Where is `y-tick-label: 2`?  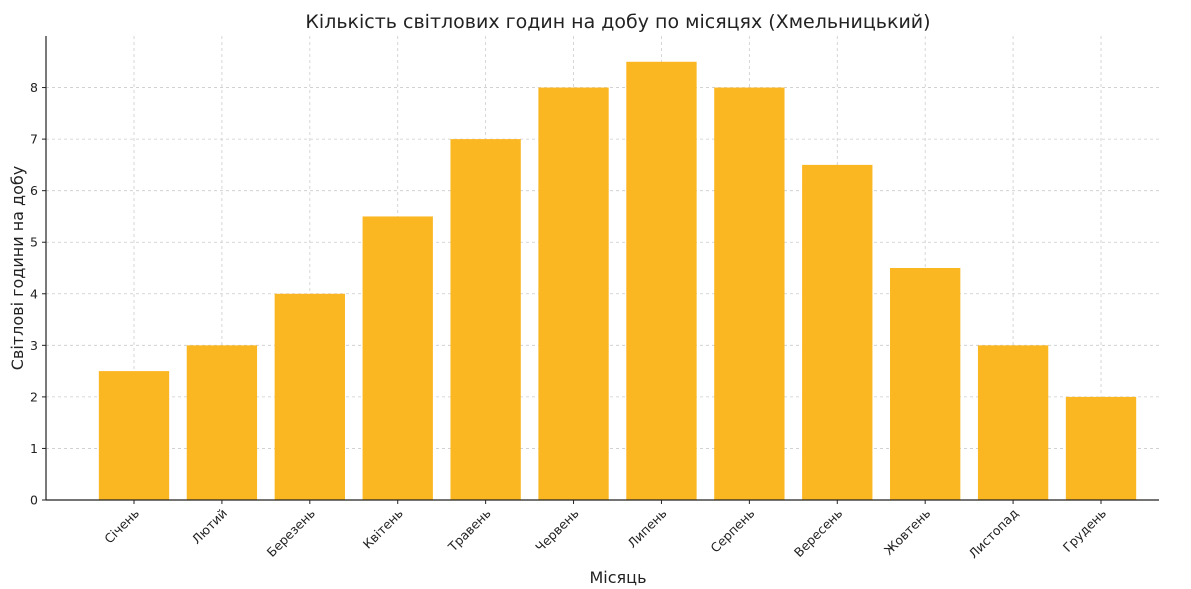
y-tick-label: 2 is located at coordinates (34, 396).